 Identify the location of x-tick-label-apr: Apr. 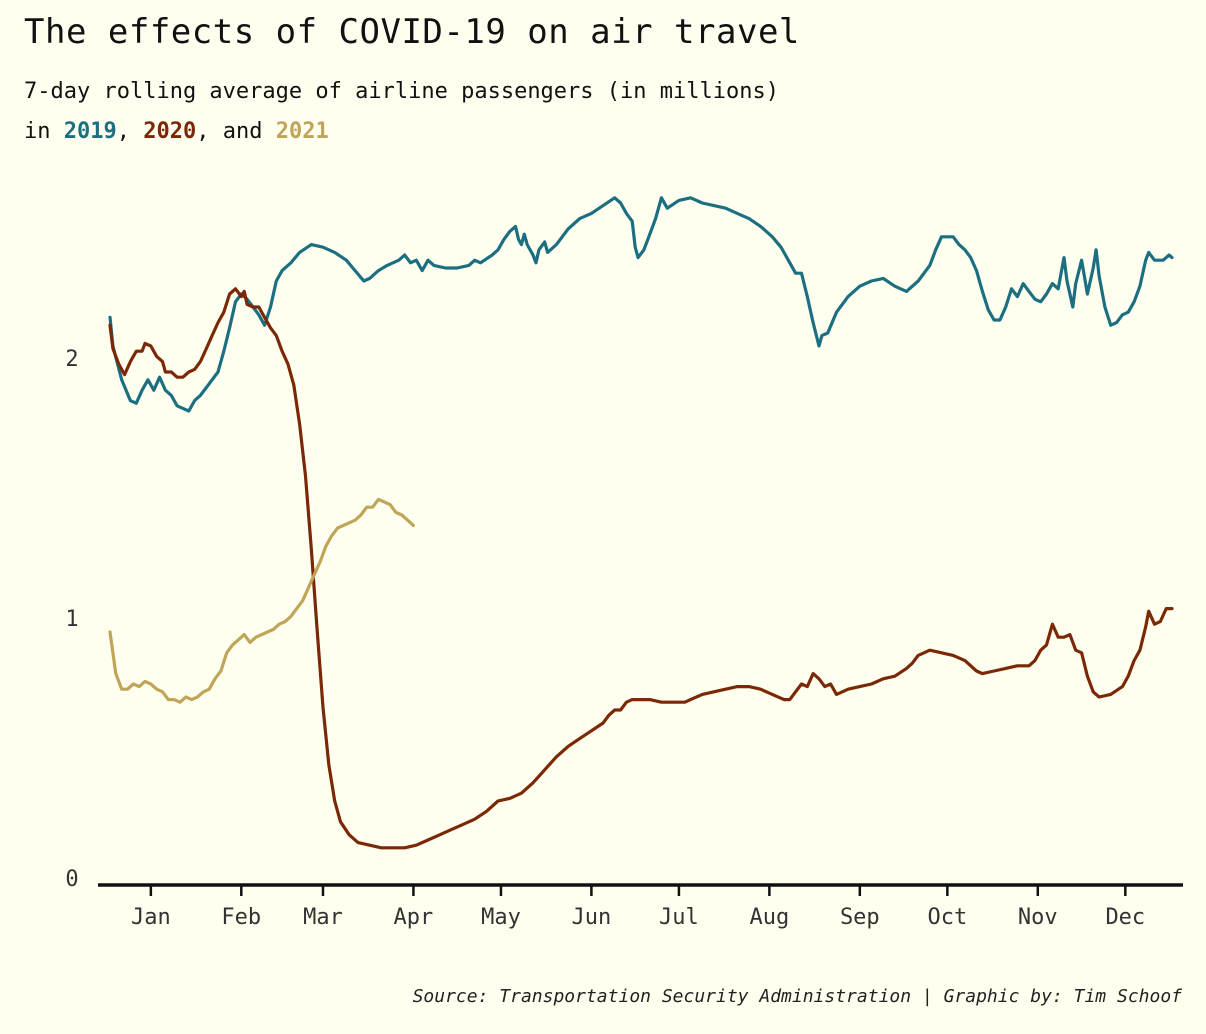
(414, 917).